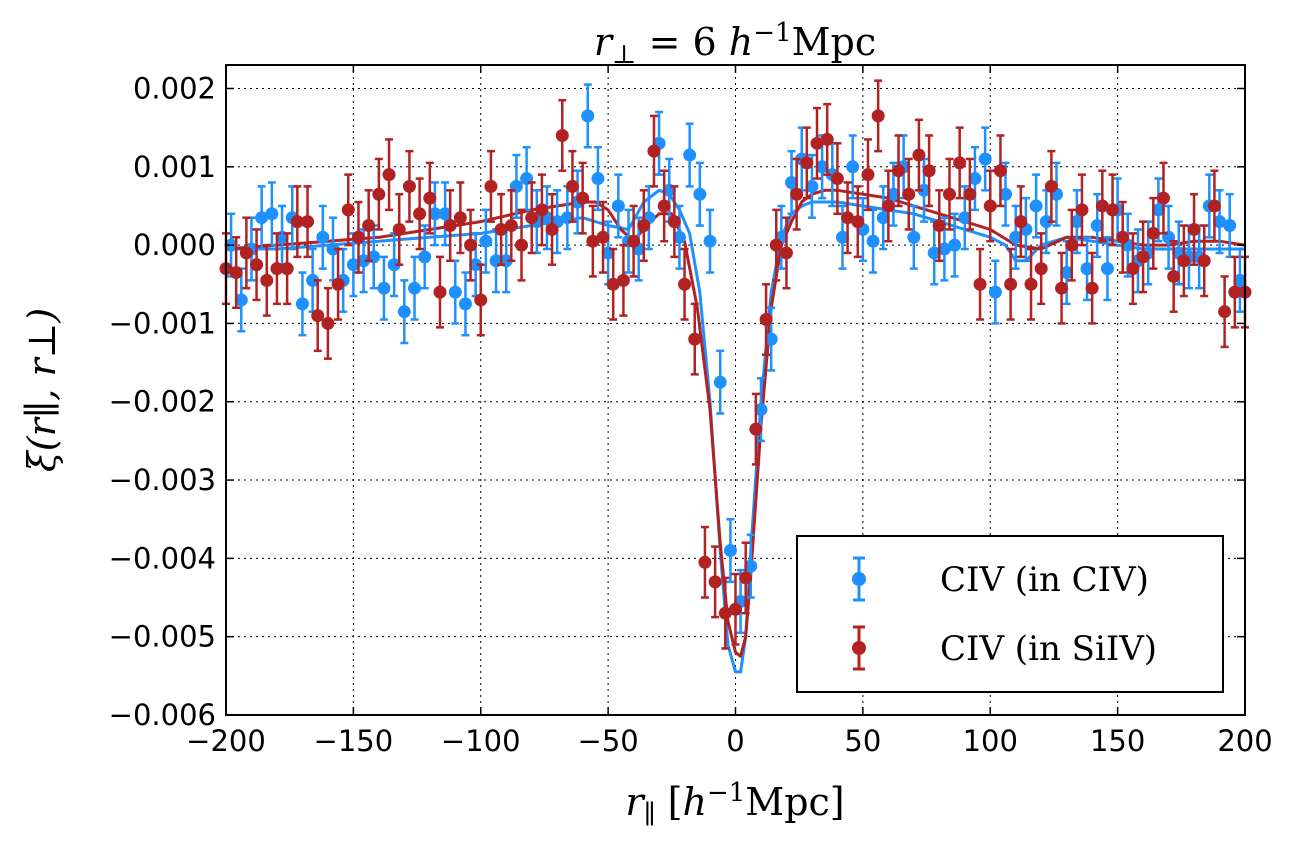 Image resolution: width=1295 pixels, height=844 pixels. Describe the element at coordinates (162, 480) in the screenshot. I see `y-tick-label: −0.003` at that location.